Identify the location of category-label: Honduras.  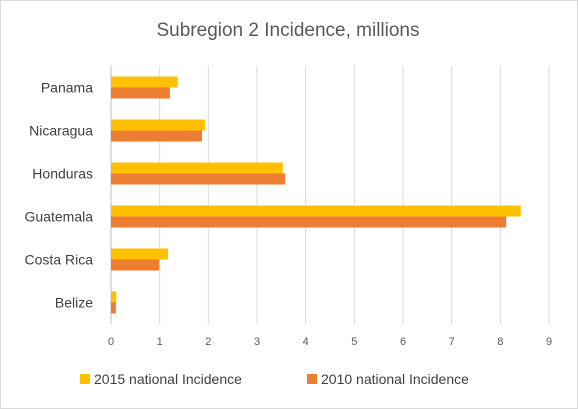
(62, 174).